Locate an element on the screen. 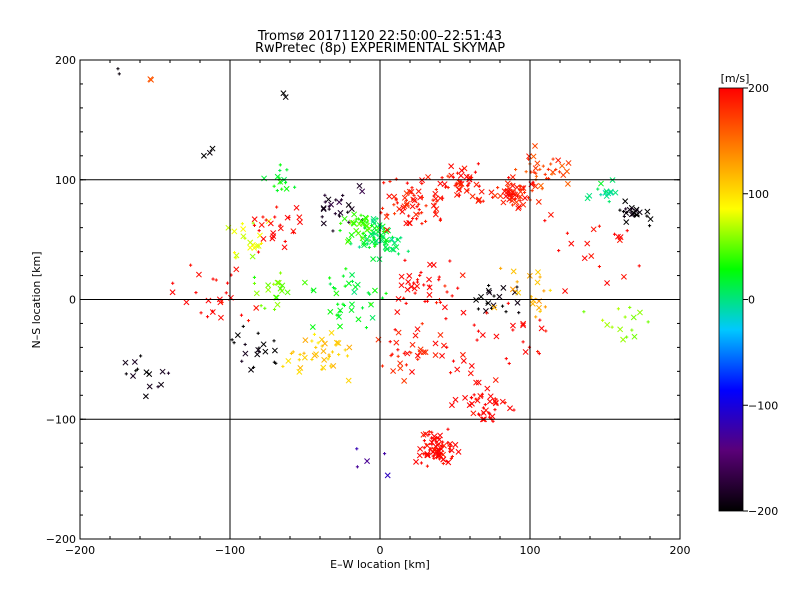 The image size is (800, 600). y-tick-label: 0 is located at coordinates (72, 300).